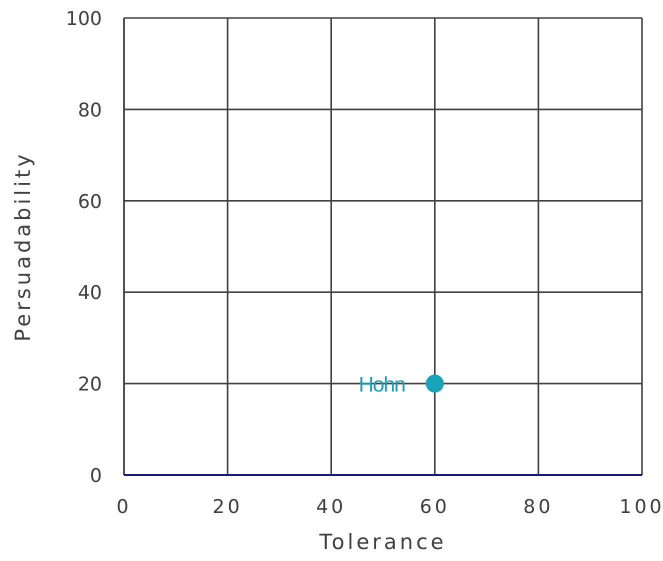  I want to click on y-tick-label: 0, so click(96, 476).